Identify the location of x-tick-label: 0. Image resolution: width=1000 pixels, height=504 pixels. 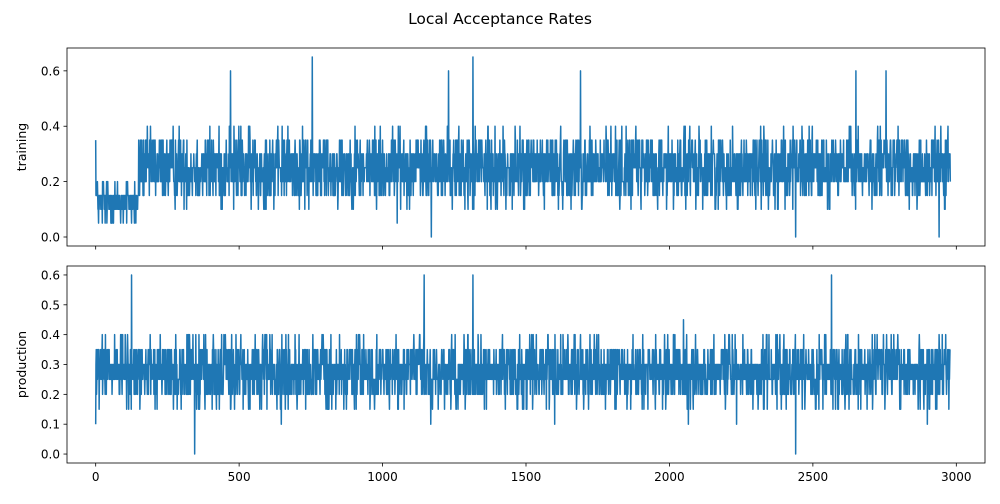
(96, 477).